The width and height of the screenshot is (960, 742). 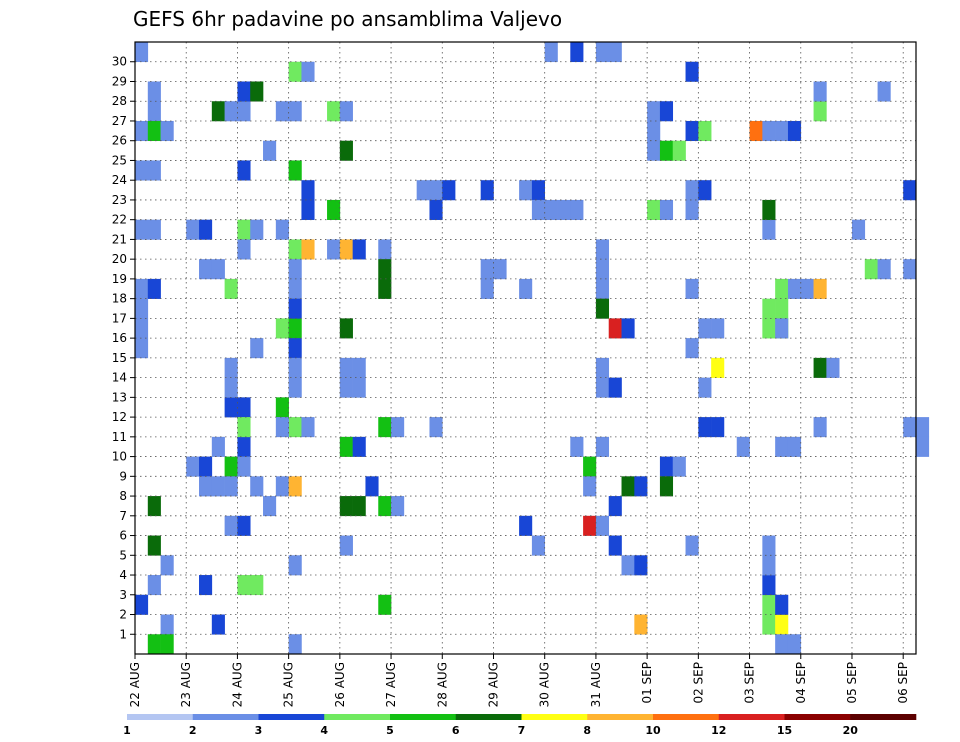 What do you see at coordinates (119, 358) in the screenshot?
I see `y-tick-label: 15` at bounding box center [119, 358].